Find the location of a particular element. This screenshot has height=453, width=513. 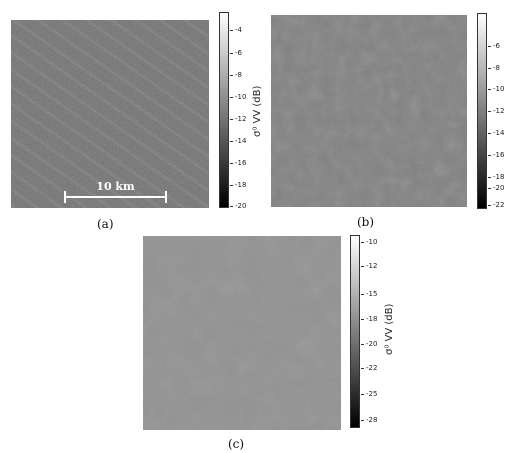

tick-a-6: -16 is located at coordinates (238, 163).